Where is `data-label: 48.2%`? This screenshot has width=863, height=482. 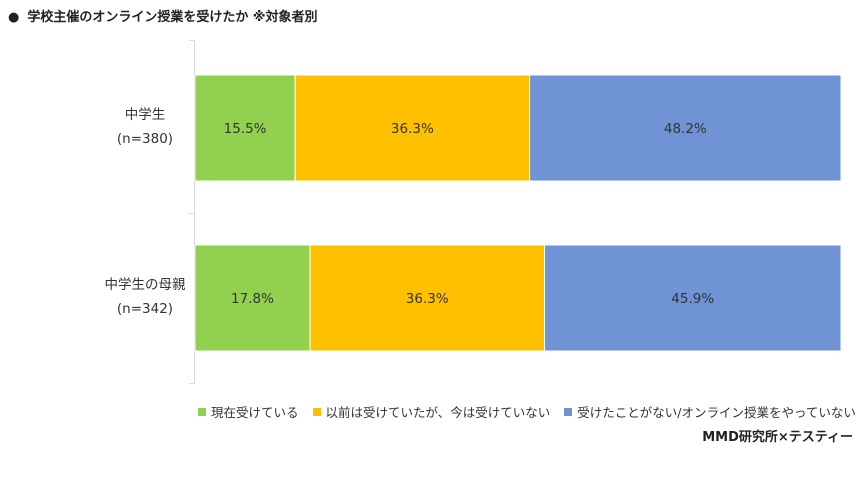 data-label: 48.2% is located at coordinates (685, 129).